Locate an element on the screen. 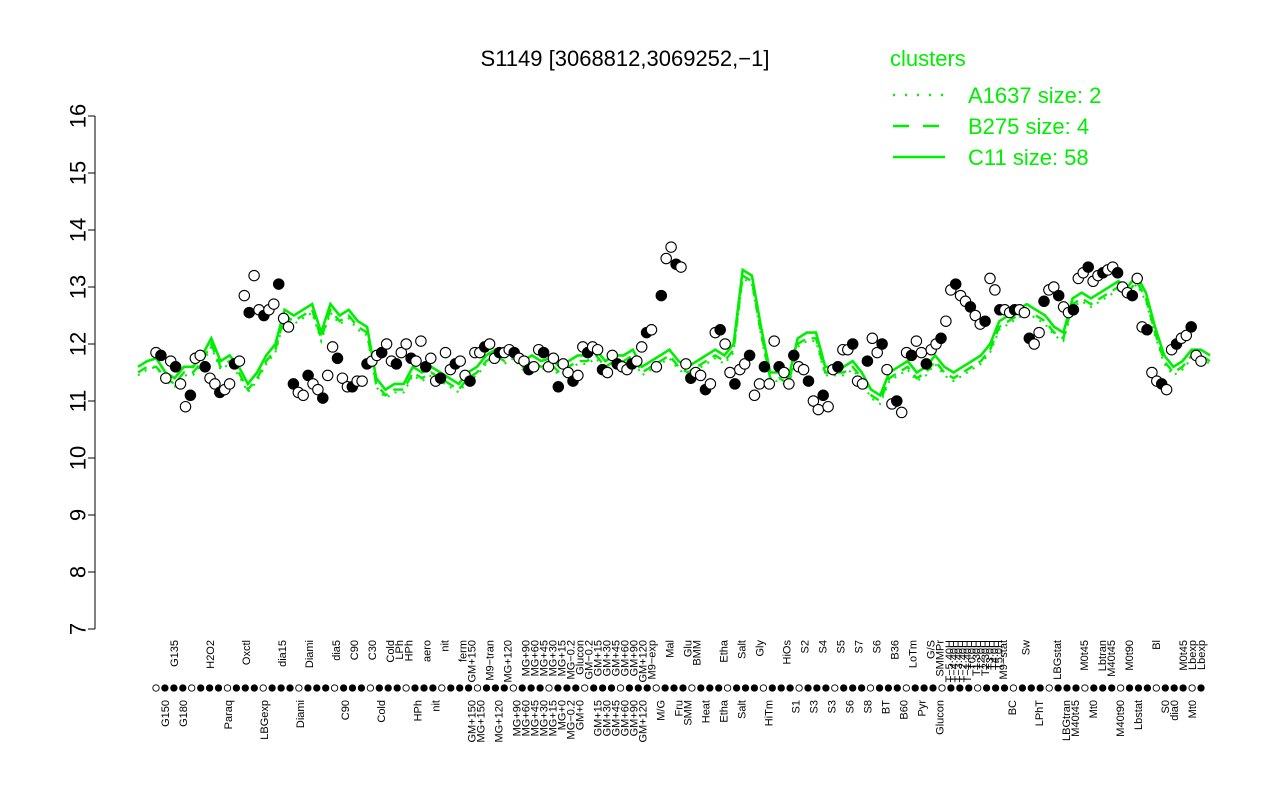 Image resolution: width=1280 pixels, height=800 pixels. x-tick-label: MG+15 is located at coordinates (562, 658).